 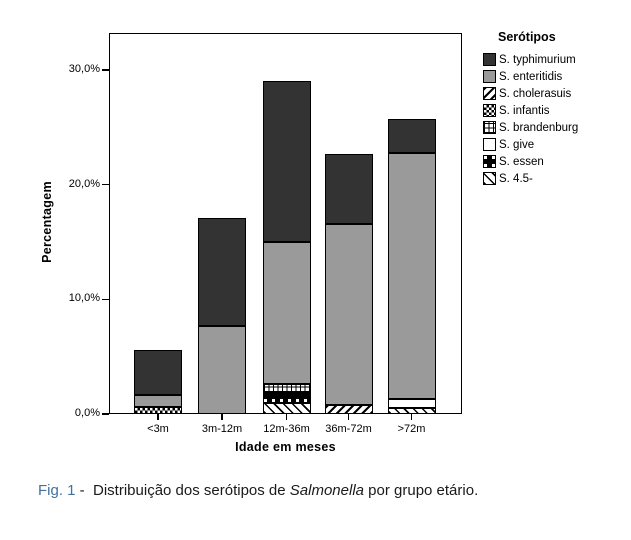 What do you see at coordinates (537, 59) in the screenshot?
I see `legend-label: S. typhimurium` at bounding box center [537, 59].